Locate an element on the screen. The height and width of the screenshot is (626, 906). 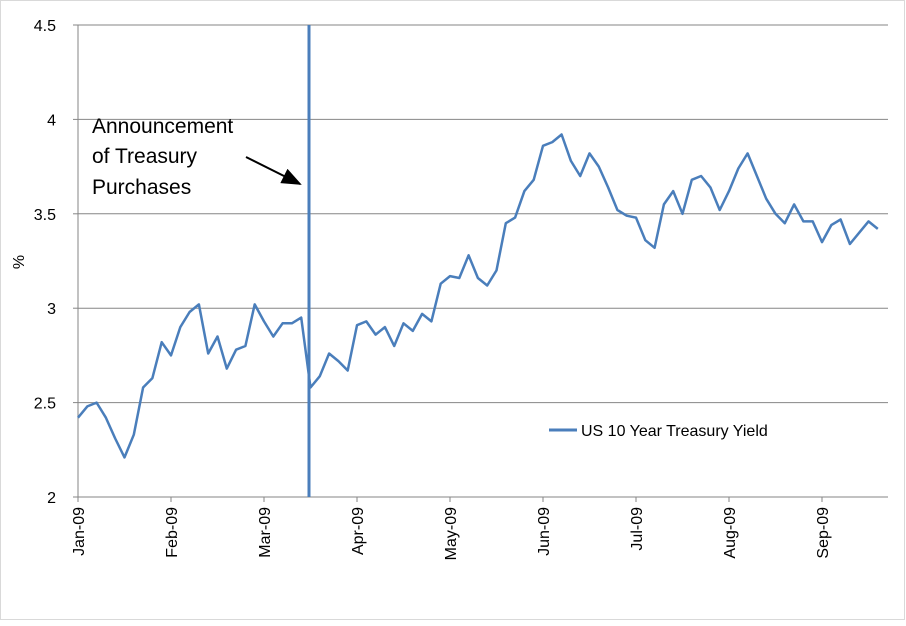
annotation-arrow is located at coordinates (273, 170).